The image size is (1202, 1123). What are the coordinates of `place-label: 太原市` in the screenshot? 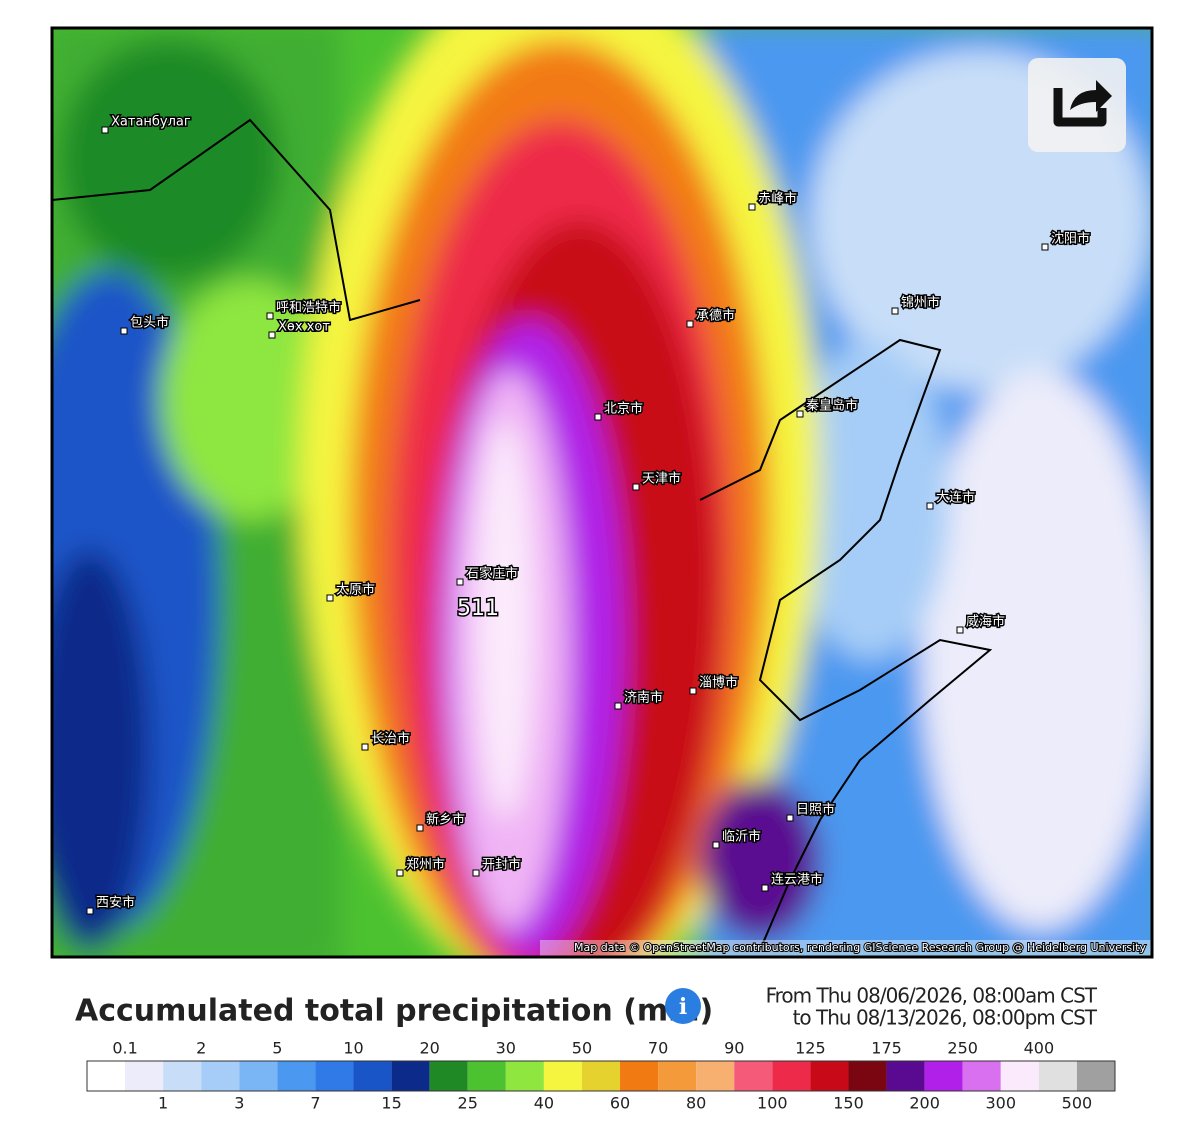 It's located at (355, 590).